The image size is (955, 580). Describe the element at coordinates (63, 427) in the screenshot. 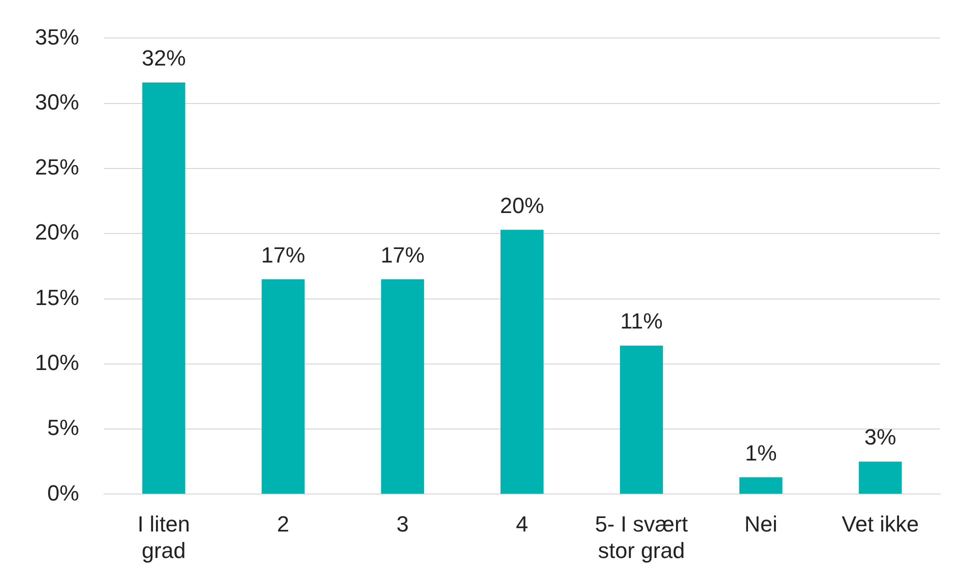

I see `y-tick-label: 5%` at that location.